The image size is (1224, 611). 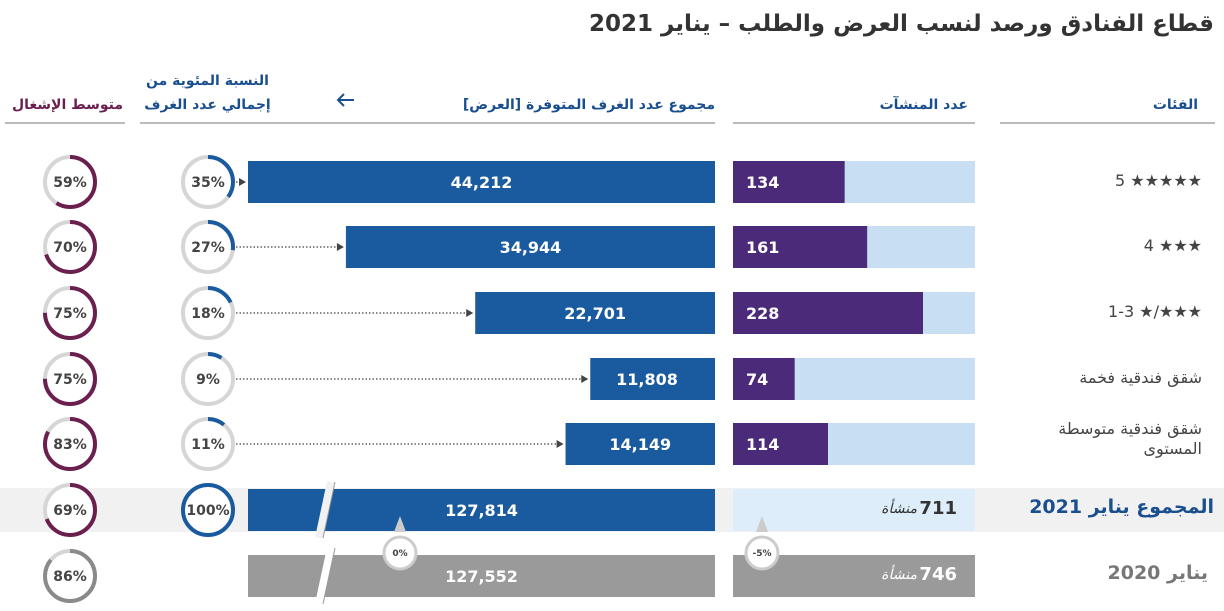 What do you see at coordinates (938, 508) in the screenshot?
I see `establishments-total: 711` at bounding box center [938, 508].